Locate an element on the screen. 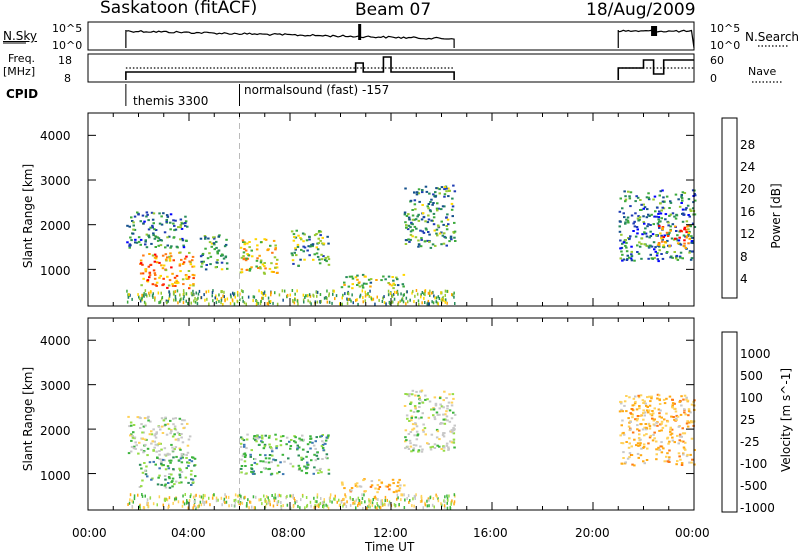 This screenshot has height=554, width=800. xtick-1600: 16:00 is located at coordinates (490, 533).